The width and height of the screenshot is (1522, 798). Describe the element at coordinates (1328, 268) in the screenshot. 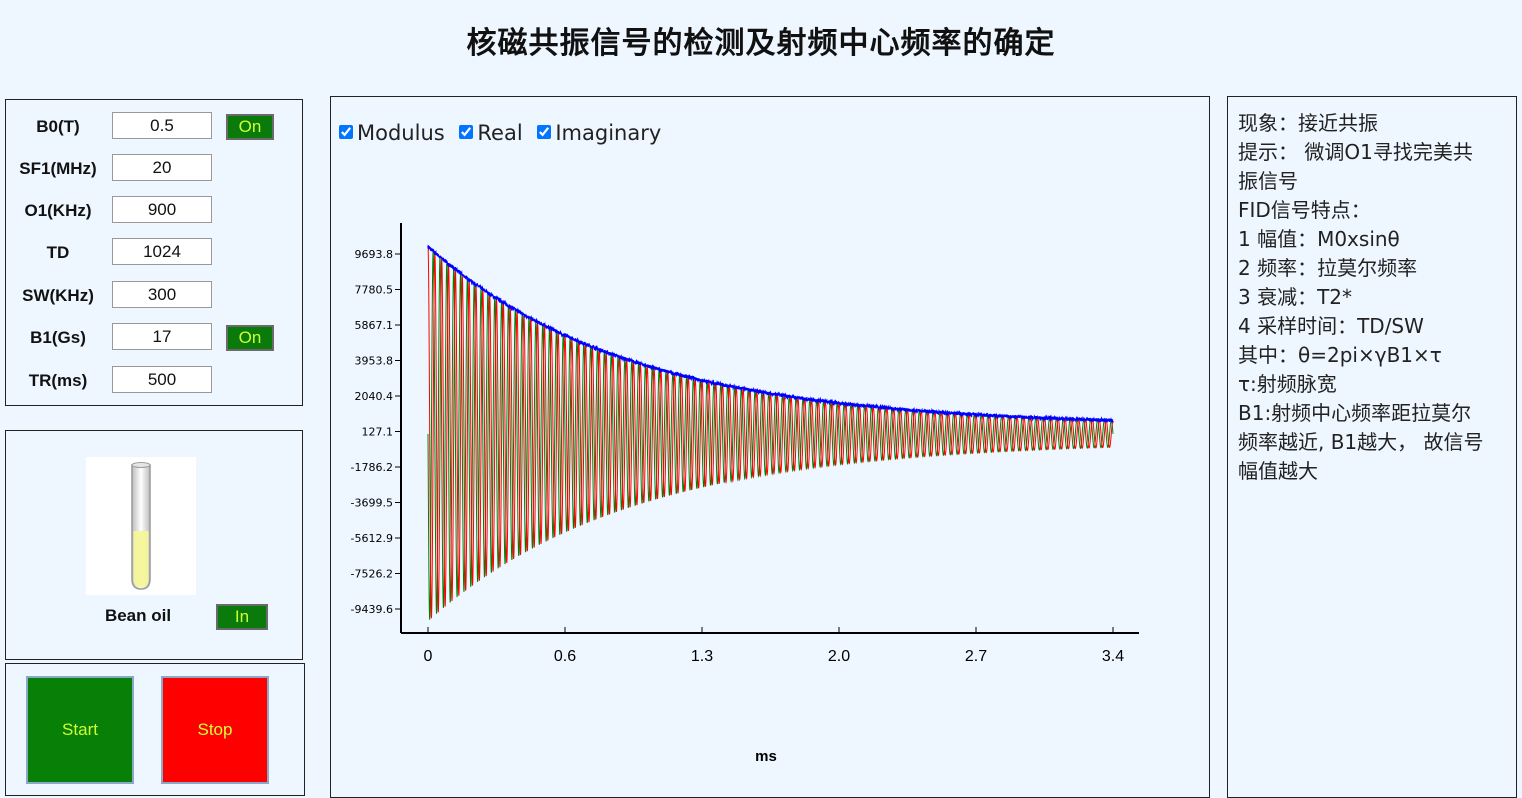

I see `info-line: 2 频率：拉莫尔频率` at that location.